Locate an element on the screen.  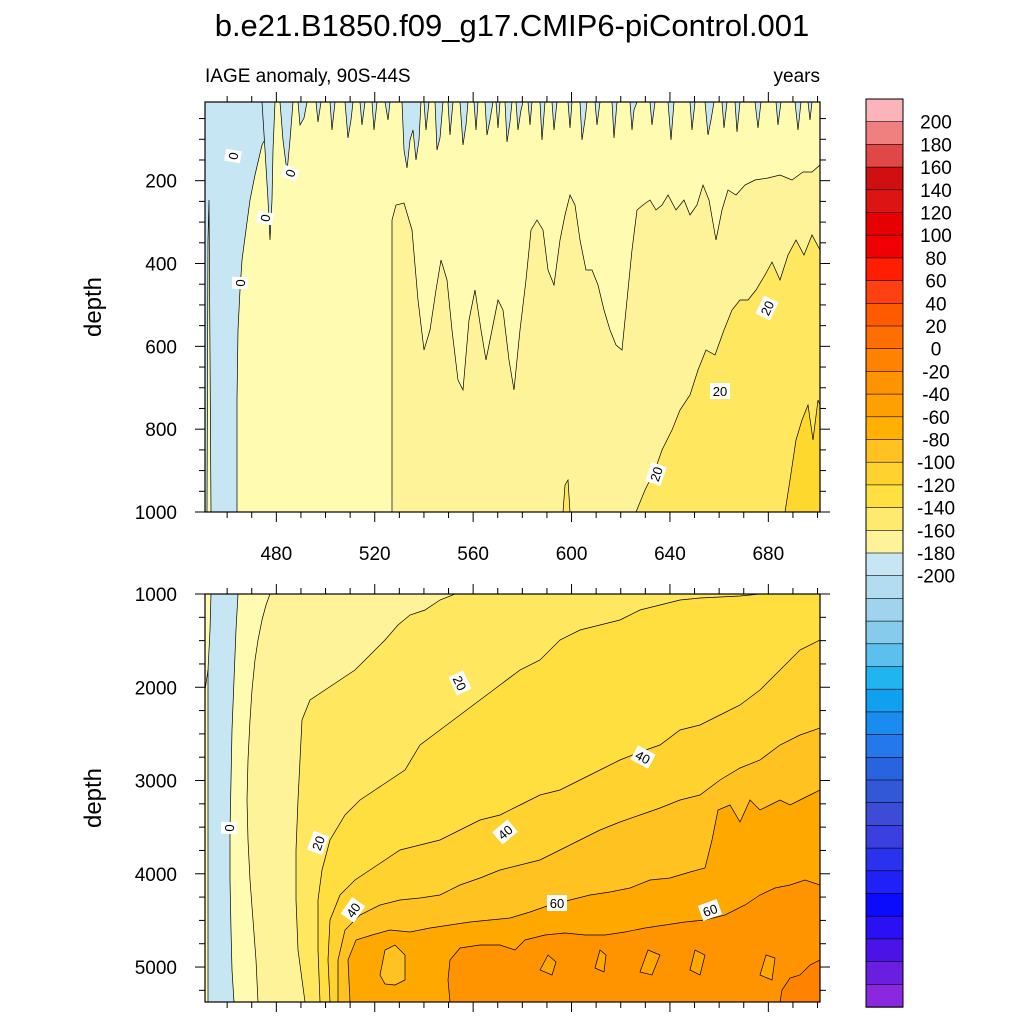
bottom-y-axis-label: depth is located at coordinates (93, 798).